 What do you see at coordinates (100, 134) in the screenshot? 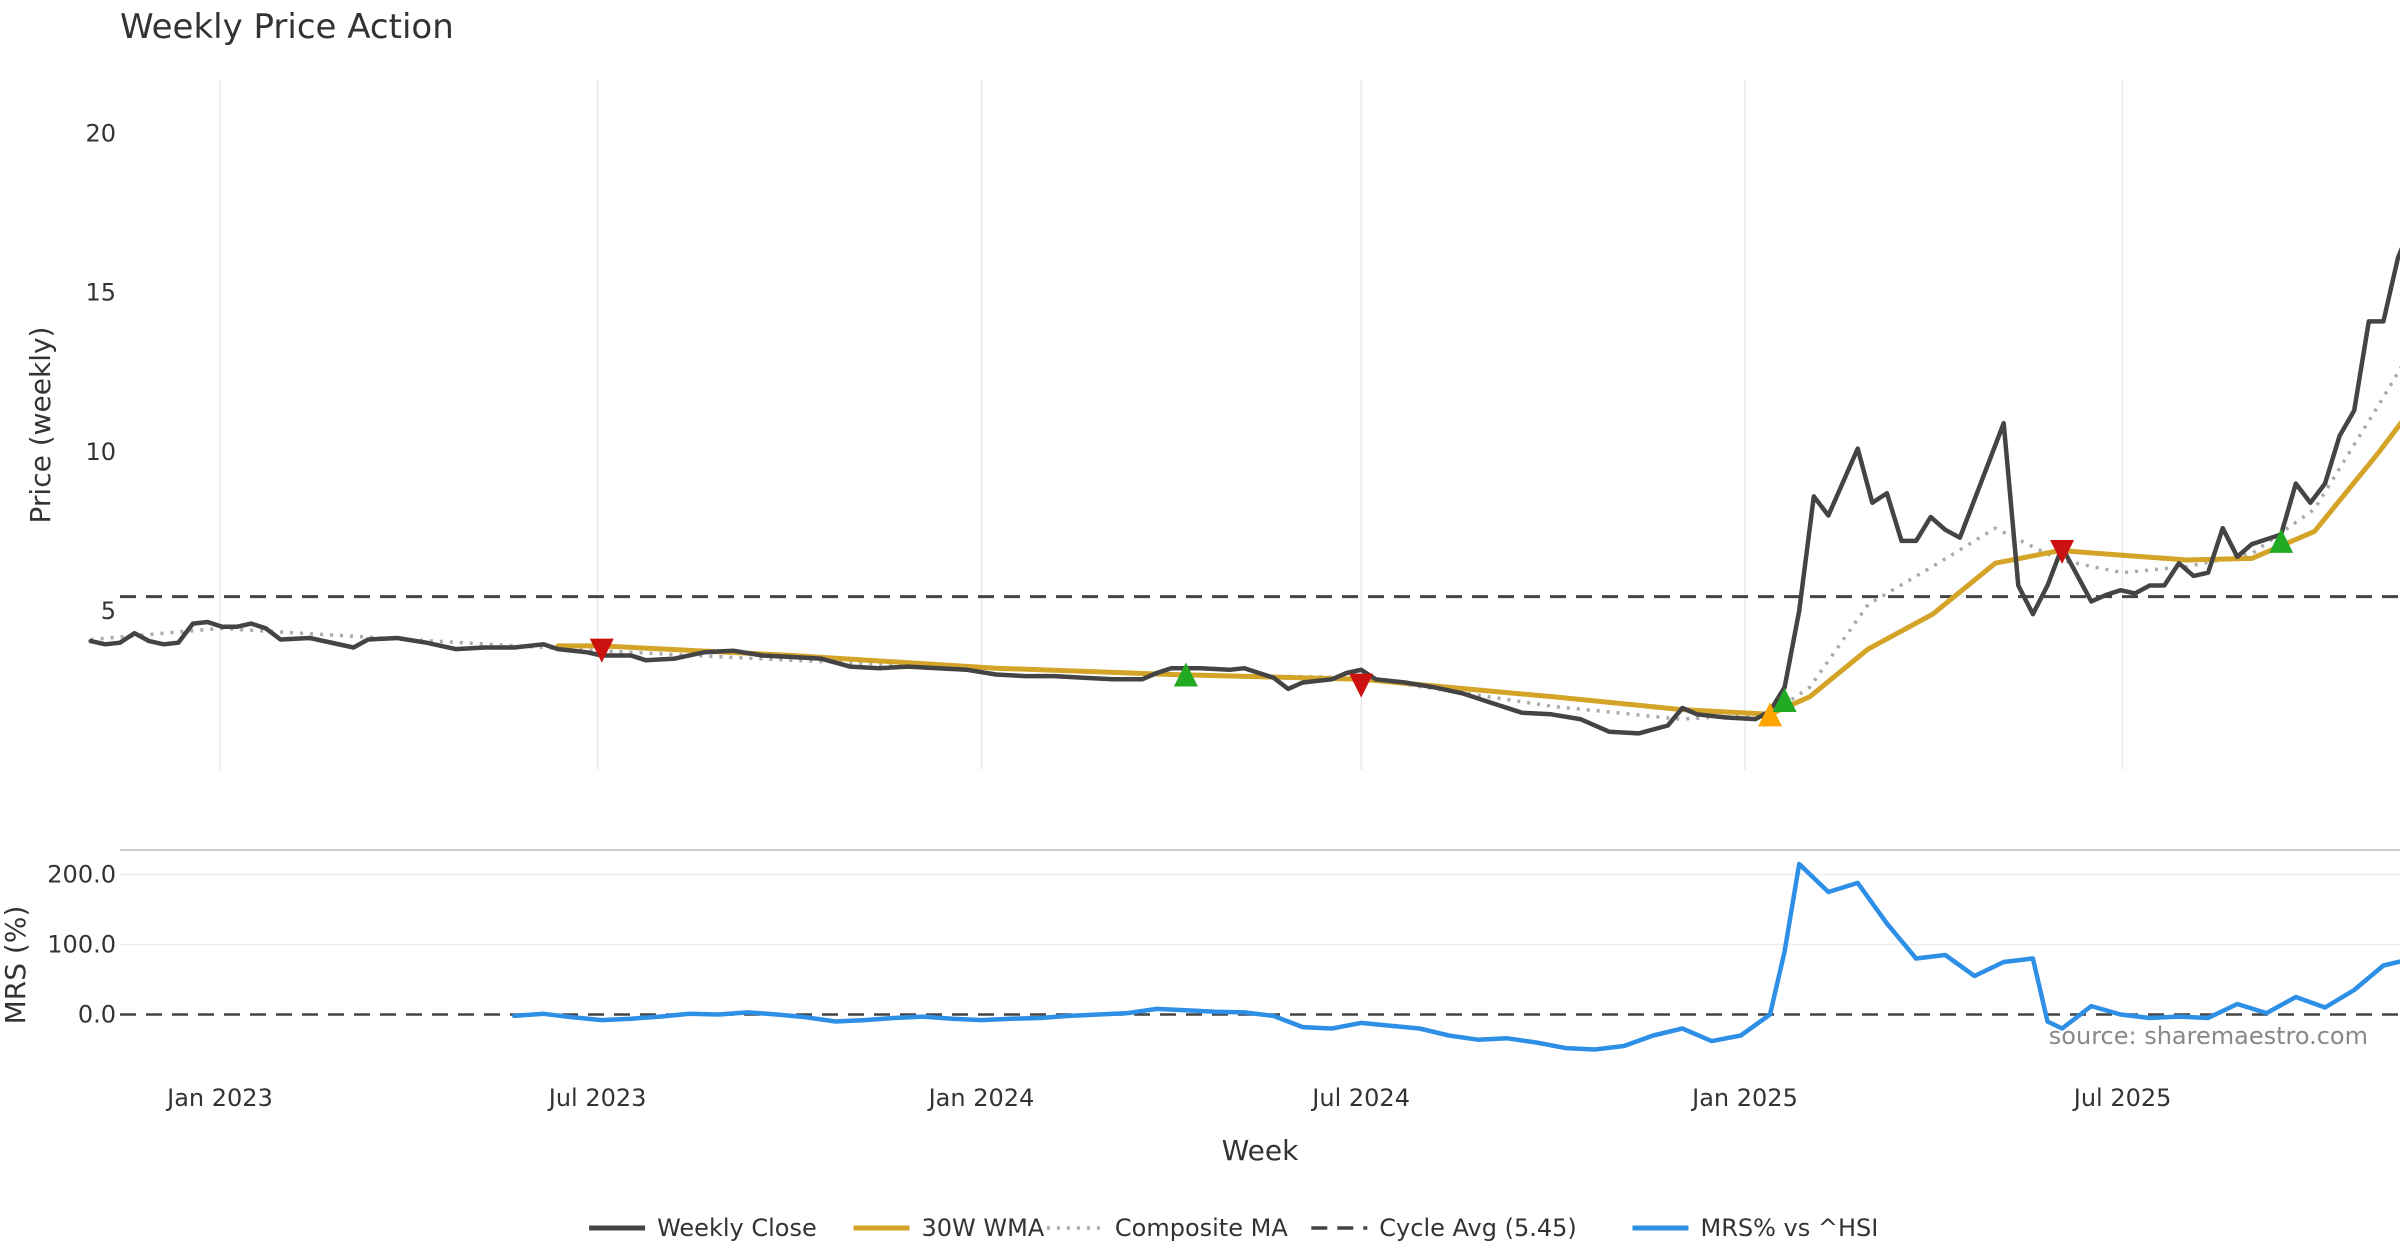
I see `price-y-tick-label: 20` at bounding box center [100, 134].